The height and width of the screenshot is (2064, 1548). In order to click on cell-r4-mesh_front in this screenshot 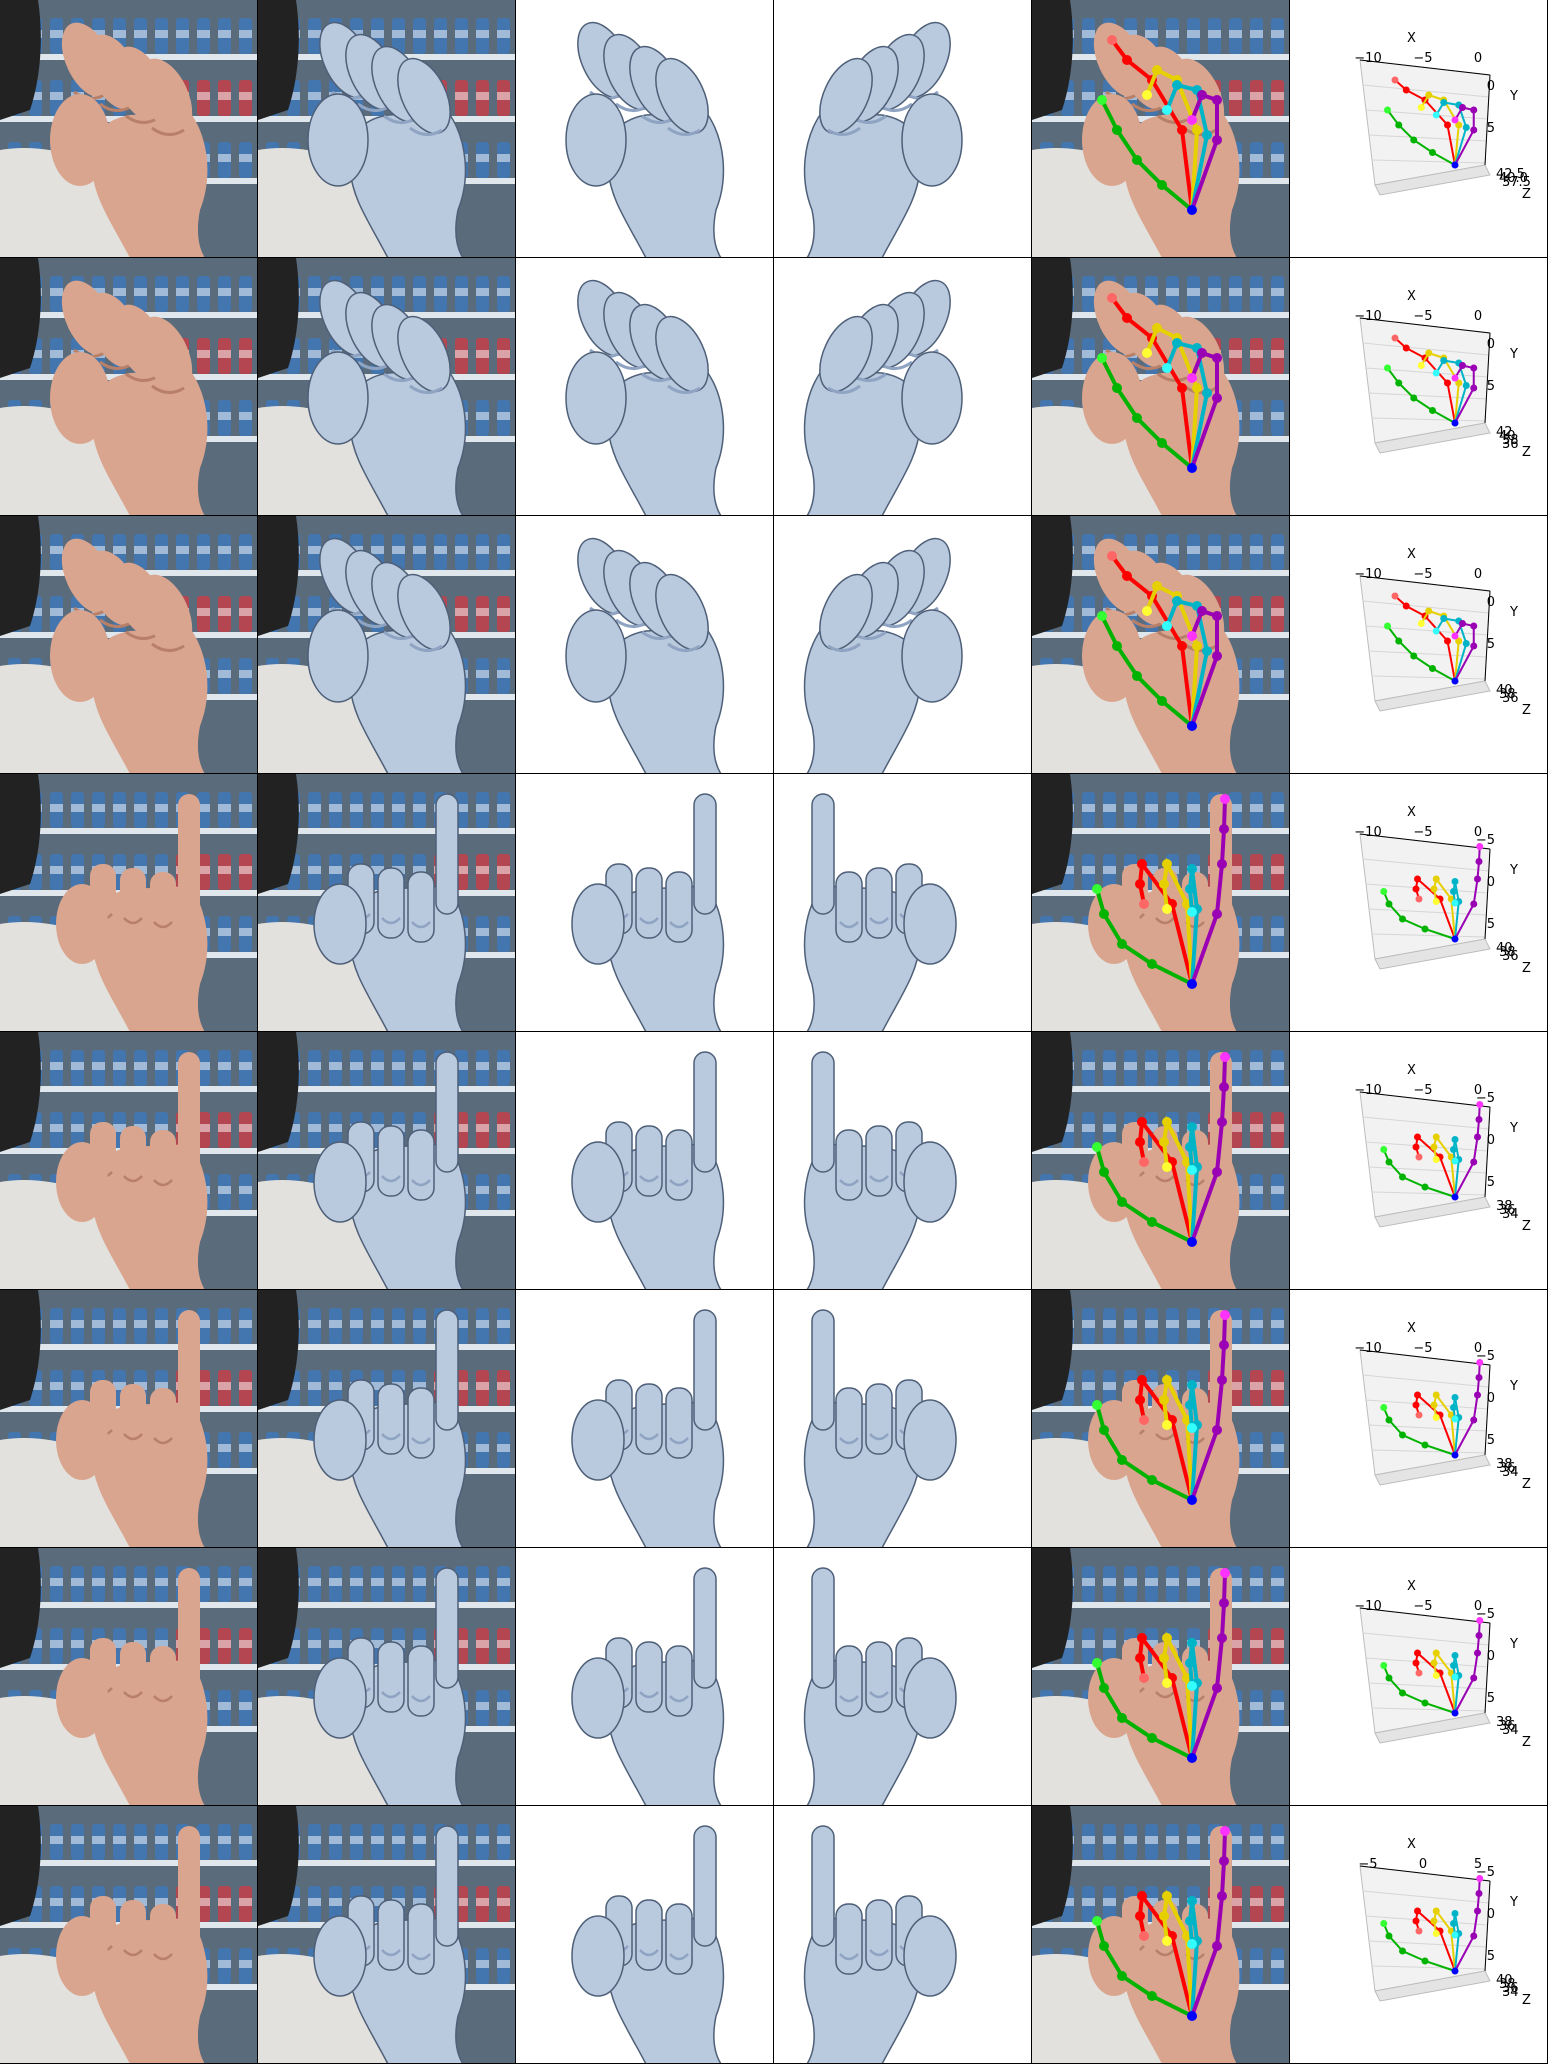, I will do `click(645, 903)`.